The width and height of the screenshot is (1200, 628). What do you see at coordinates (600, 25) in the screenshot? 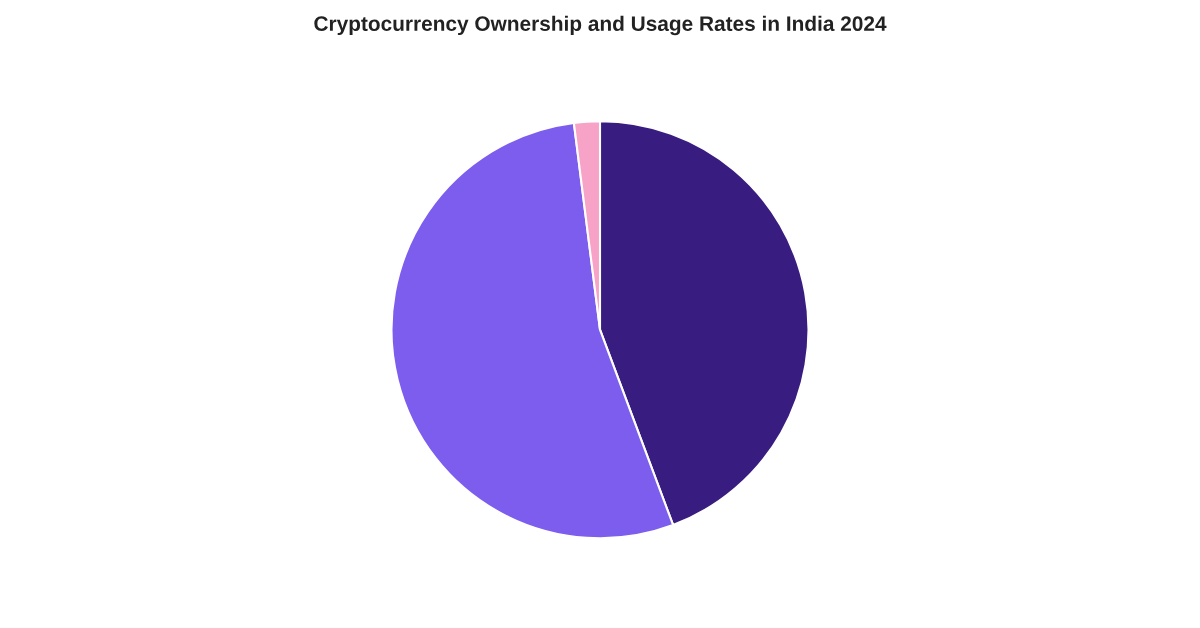
I see `chart-title: Cryptocurrency Ownership and Usage Rates in India 2024` at bounding box center [600, 25].